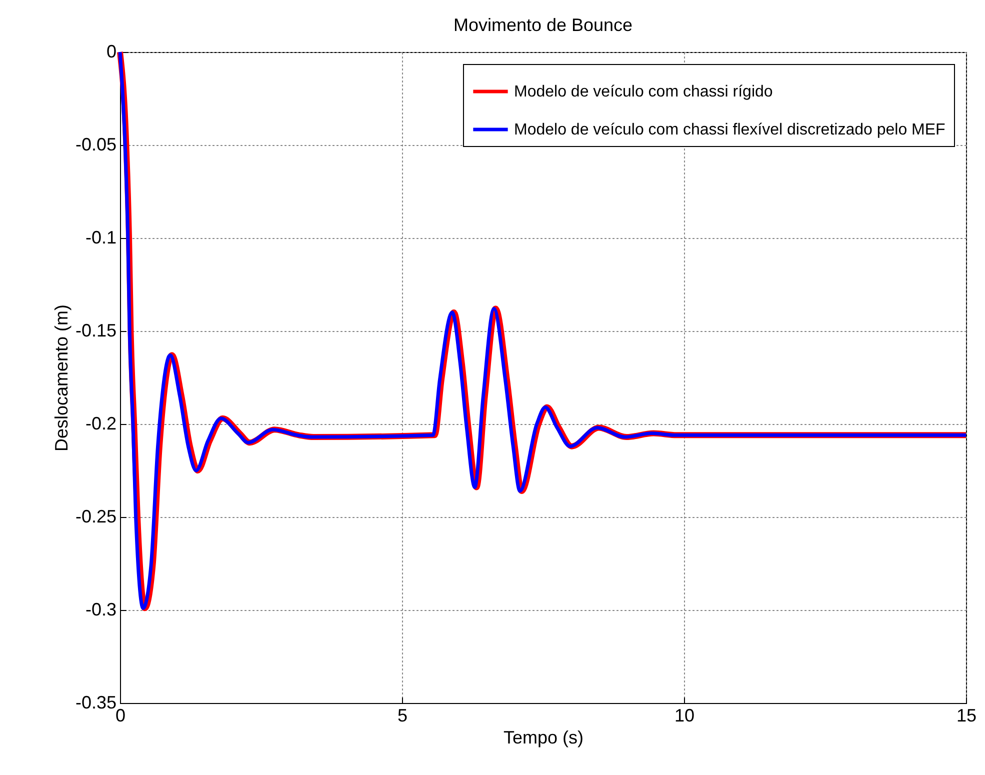 The width and height of the screenshot is (985, 775). Describe the element at coordinates (100, 424) in the screenshot. I see `y-tick-label: -0.2` at that location.